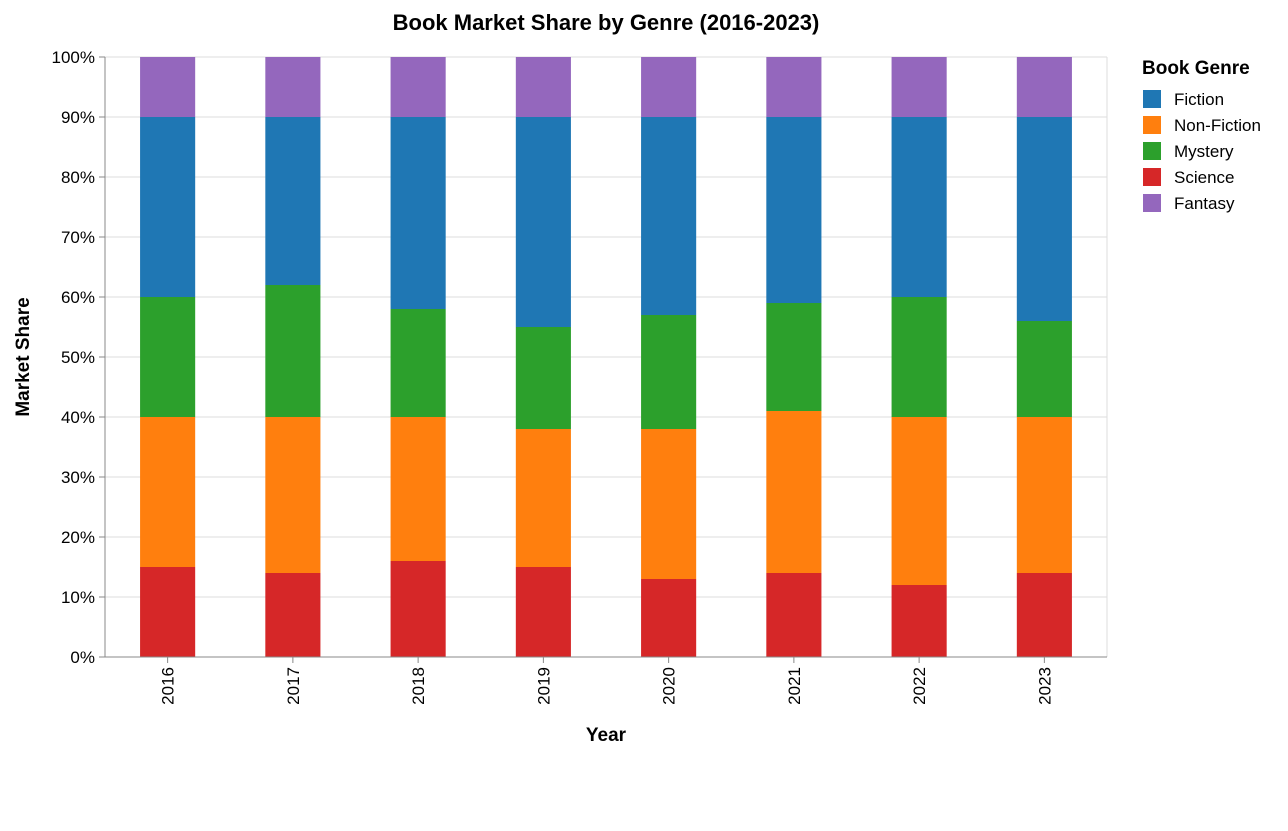 The image size is (1288, 831). Describe the element at coordinates (1044, 369) in the screenshot. I see `bar-mystery-2023` at that location.